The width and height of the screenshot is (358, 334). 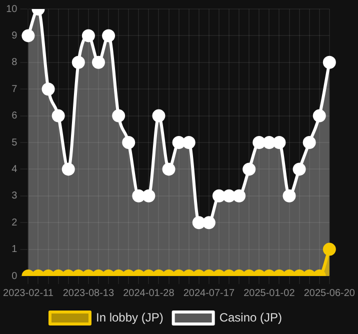 What do you see at coordinates (15, 142) in the screenshot?
I see `y-tick-label: 5` at bounding box center [15, 142].